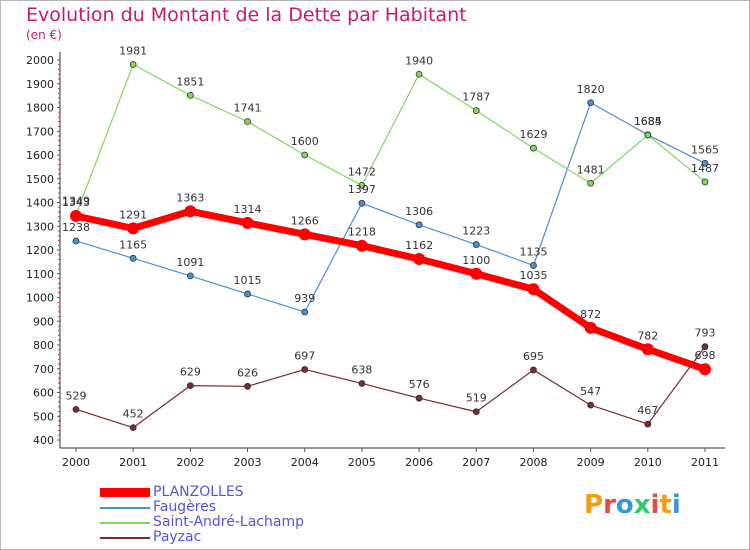 This screenshot has height=550, width=750. I want to click on data-label: 782, so click(647, 335).